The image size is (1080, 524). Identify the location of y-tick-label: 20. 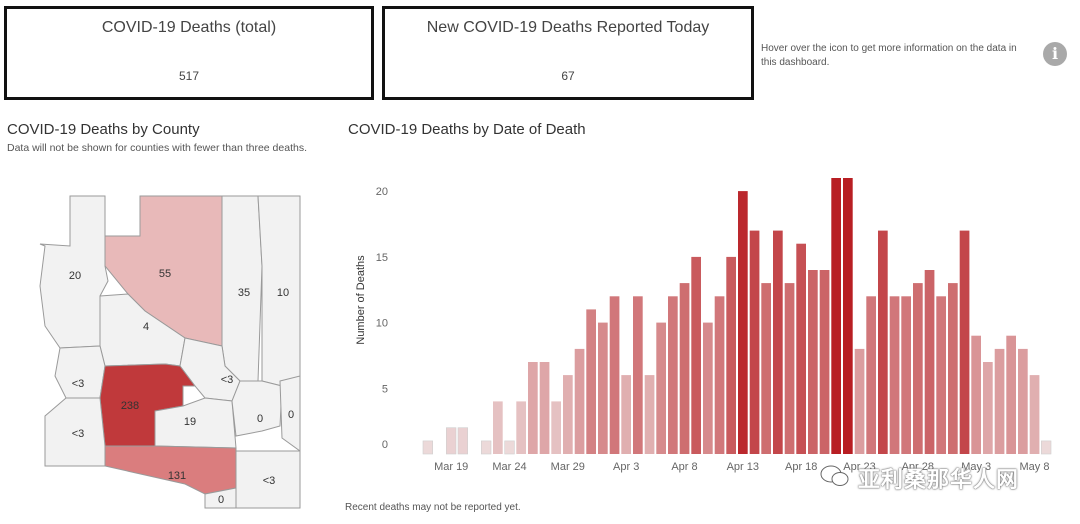
(382, 192).